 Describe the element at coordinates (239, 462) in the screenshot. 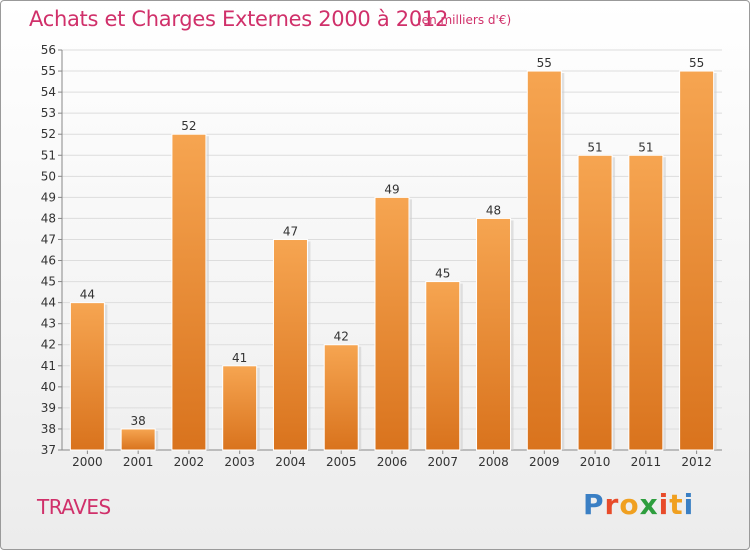

I see `x-tick-label: 2003` at that location.